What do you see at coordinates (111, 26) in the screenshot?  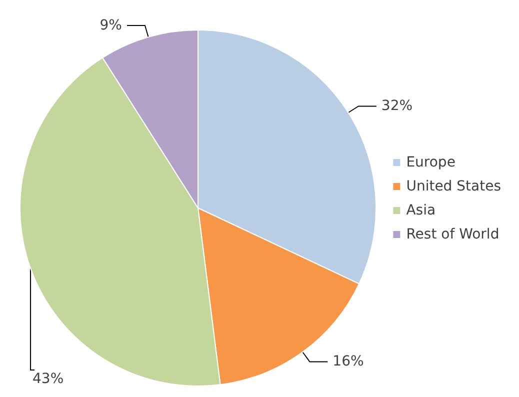 I see `data-label: 9%` at bounding box center [111, 26].